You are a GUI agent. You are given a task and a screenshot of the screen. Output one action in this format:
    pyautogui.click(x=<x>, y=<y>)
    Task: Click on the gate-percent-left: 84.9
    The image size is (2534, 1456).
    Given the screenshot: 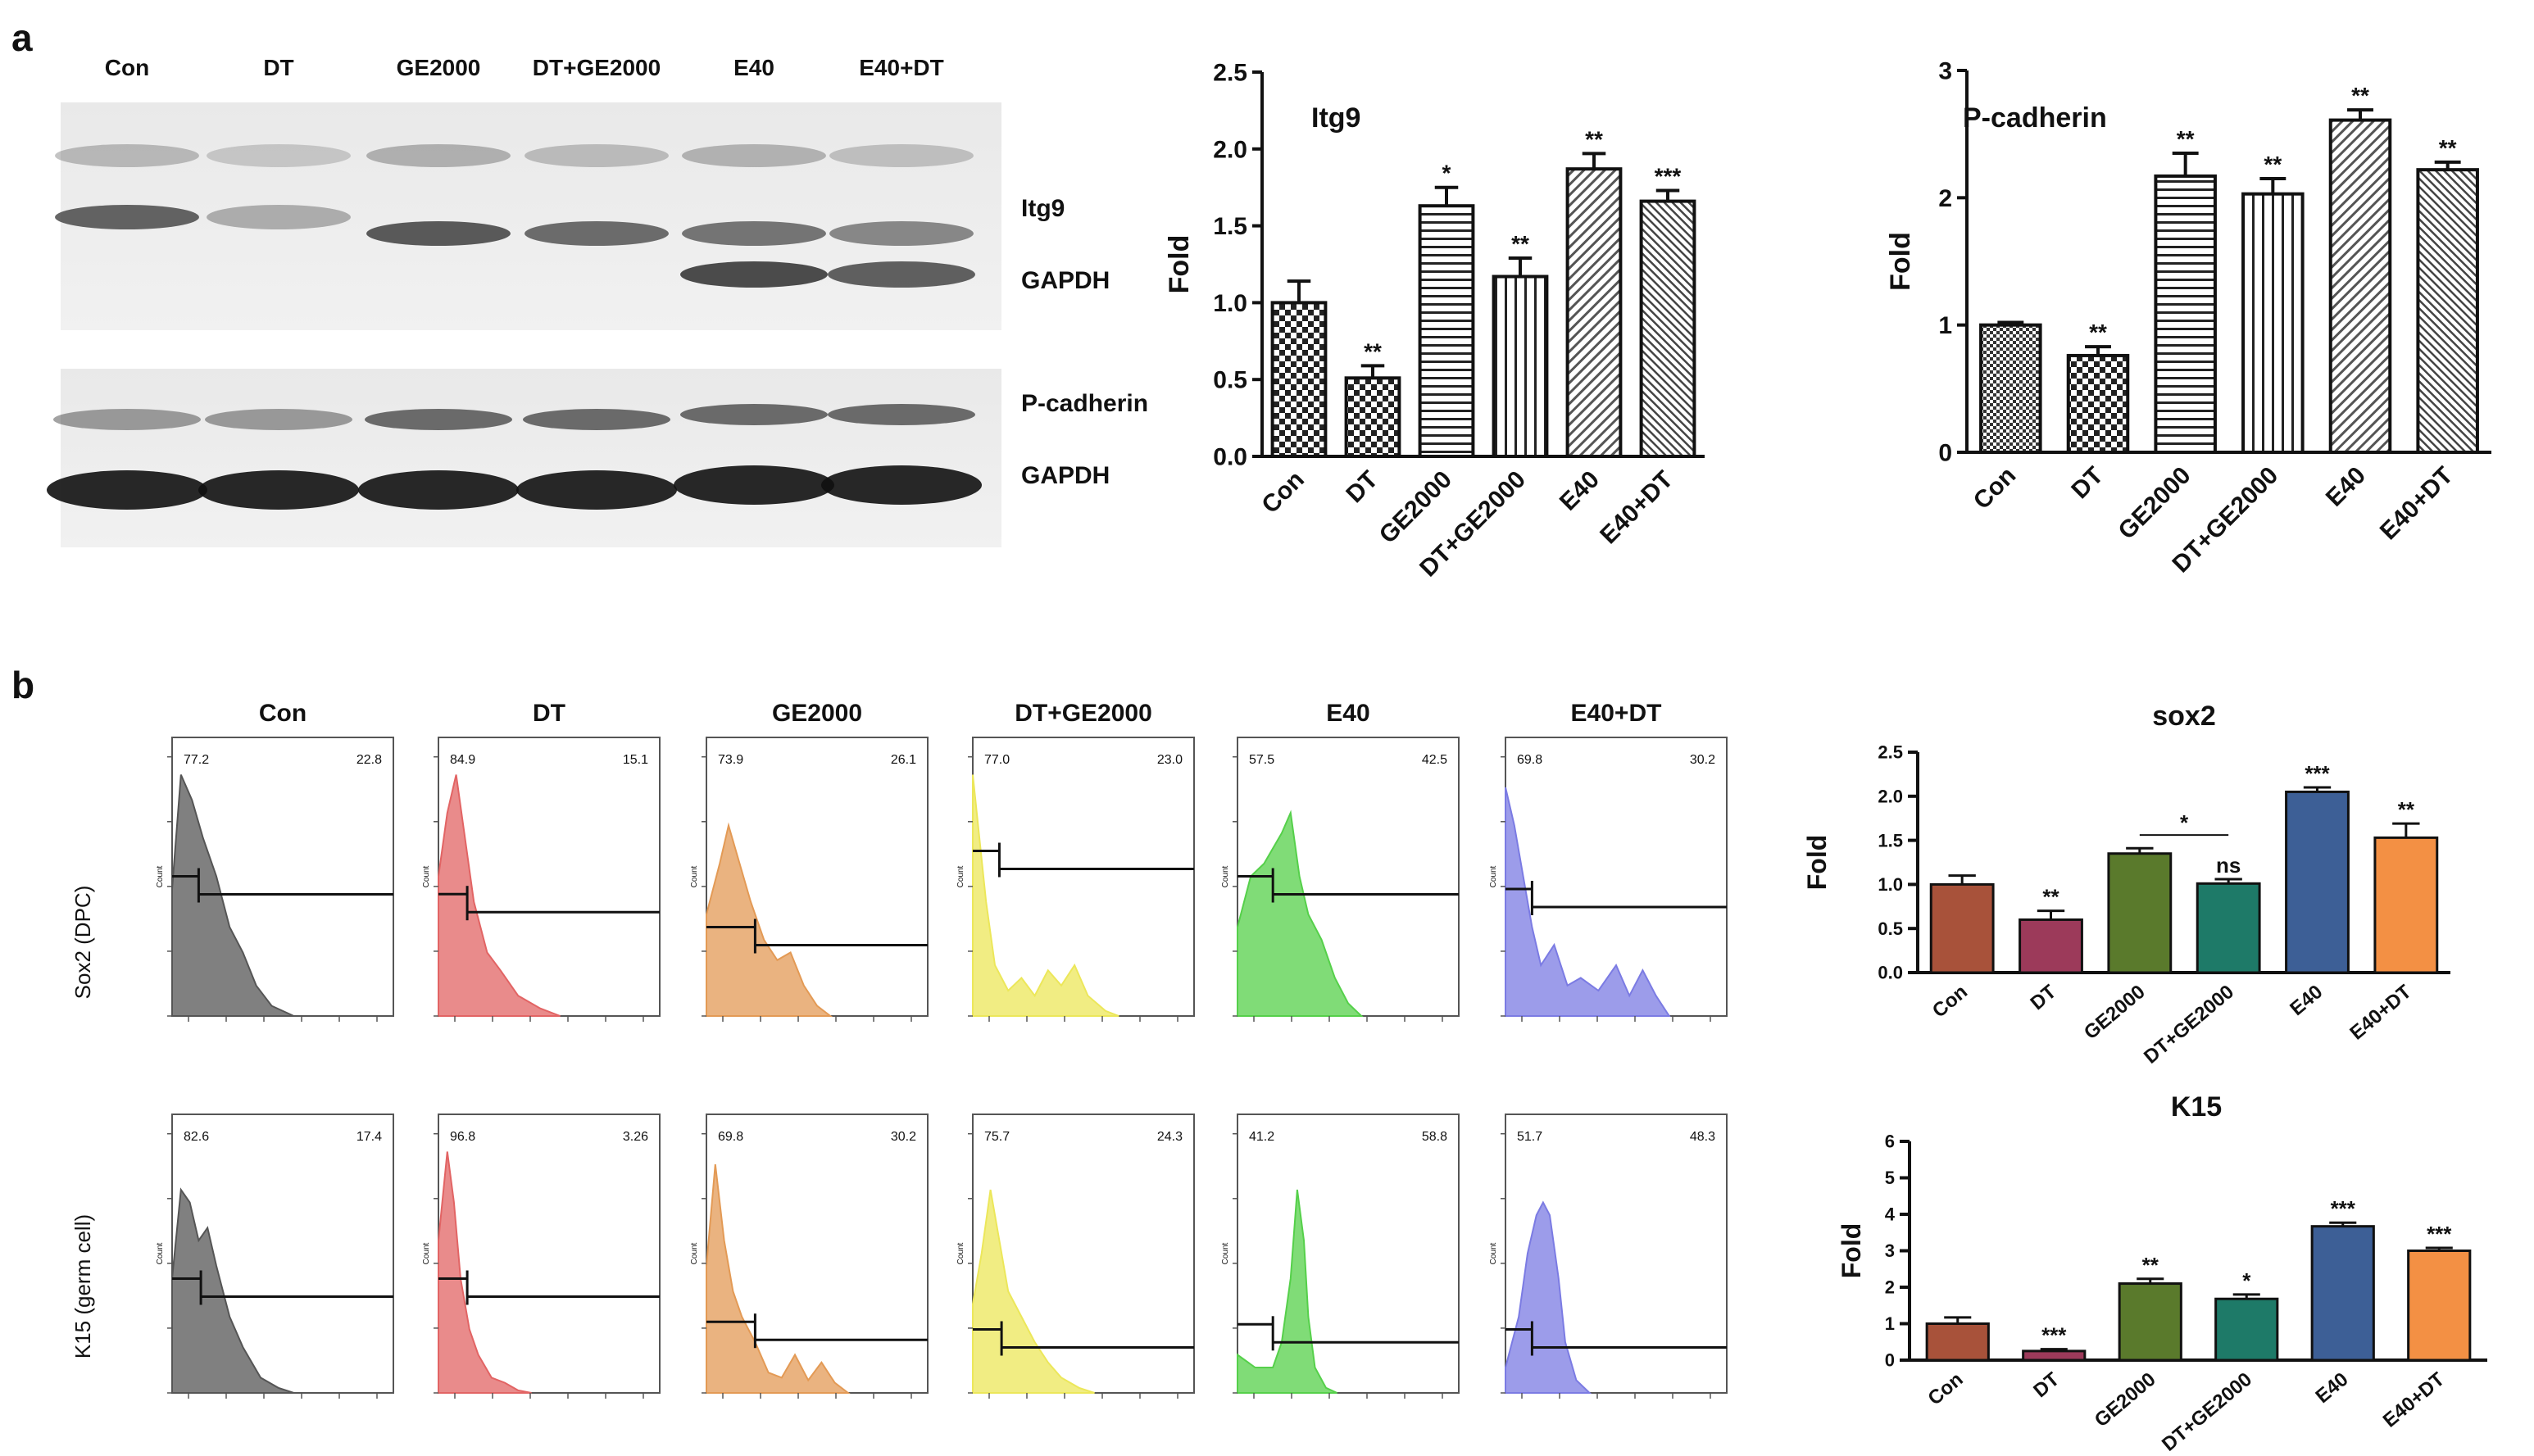 What is the action you would take?
    pyautogui.click(x=462, y=760)
    